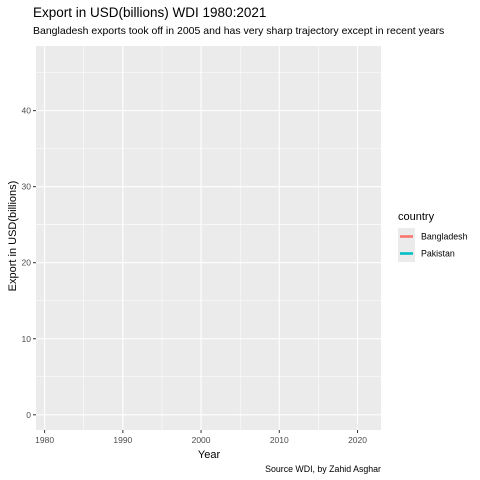 The height and width of the screenshot is (480, 480). I want to click on y-tick-label: 20, so click(27, 263).